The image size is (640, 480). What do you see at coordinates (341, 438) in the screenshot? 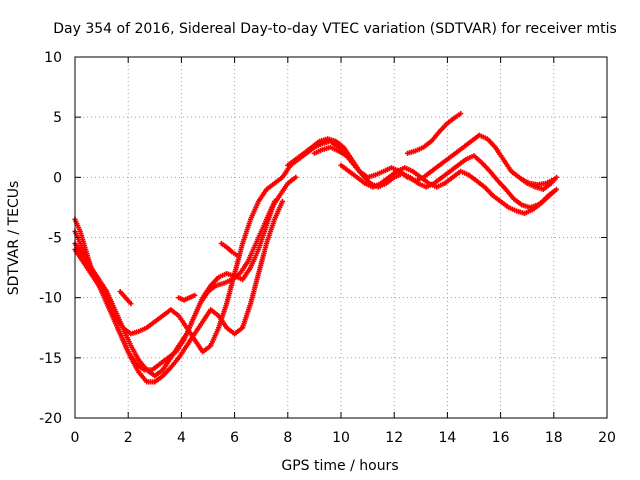
I see `x-tick-label: 10` at bounding box center [341, 438].